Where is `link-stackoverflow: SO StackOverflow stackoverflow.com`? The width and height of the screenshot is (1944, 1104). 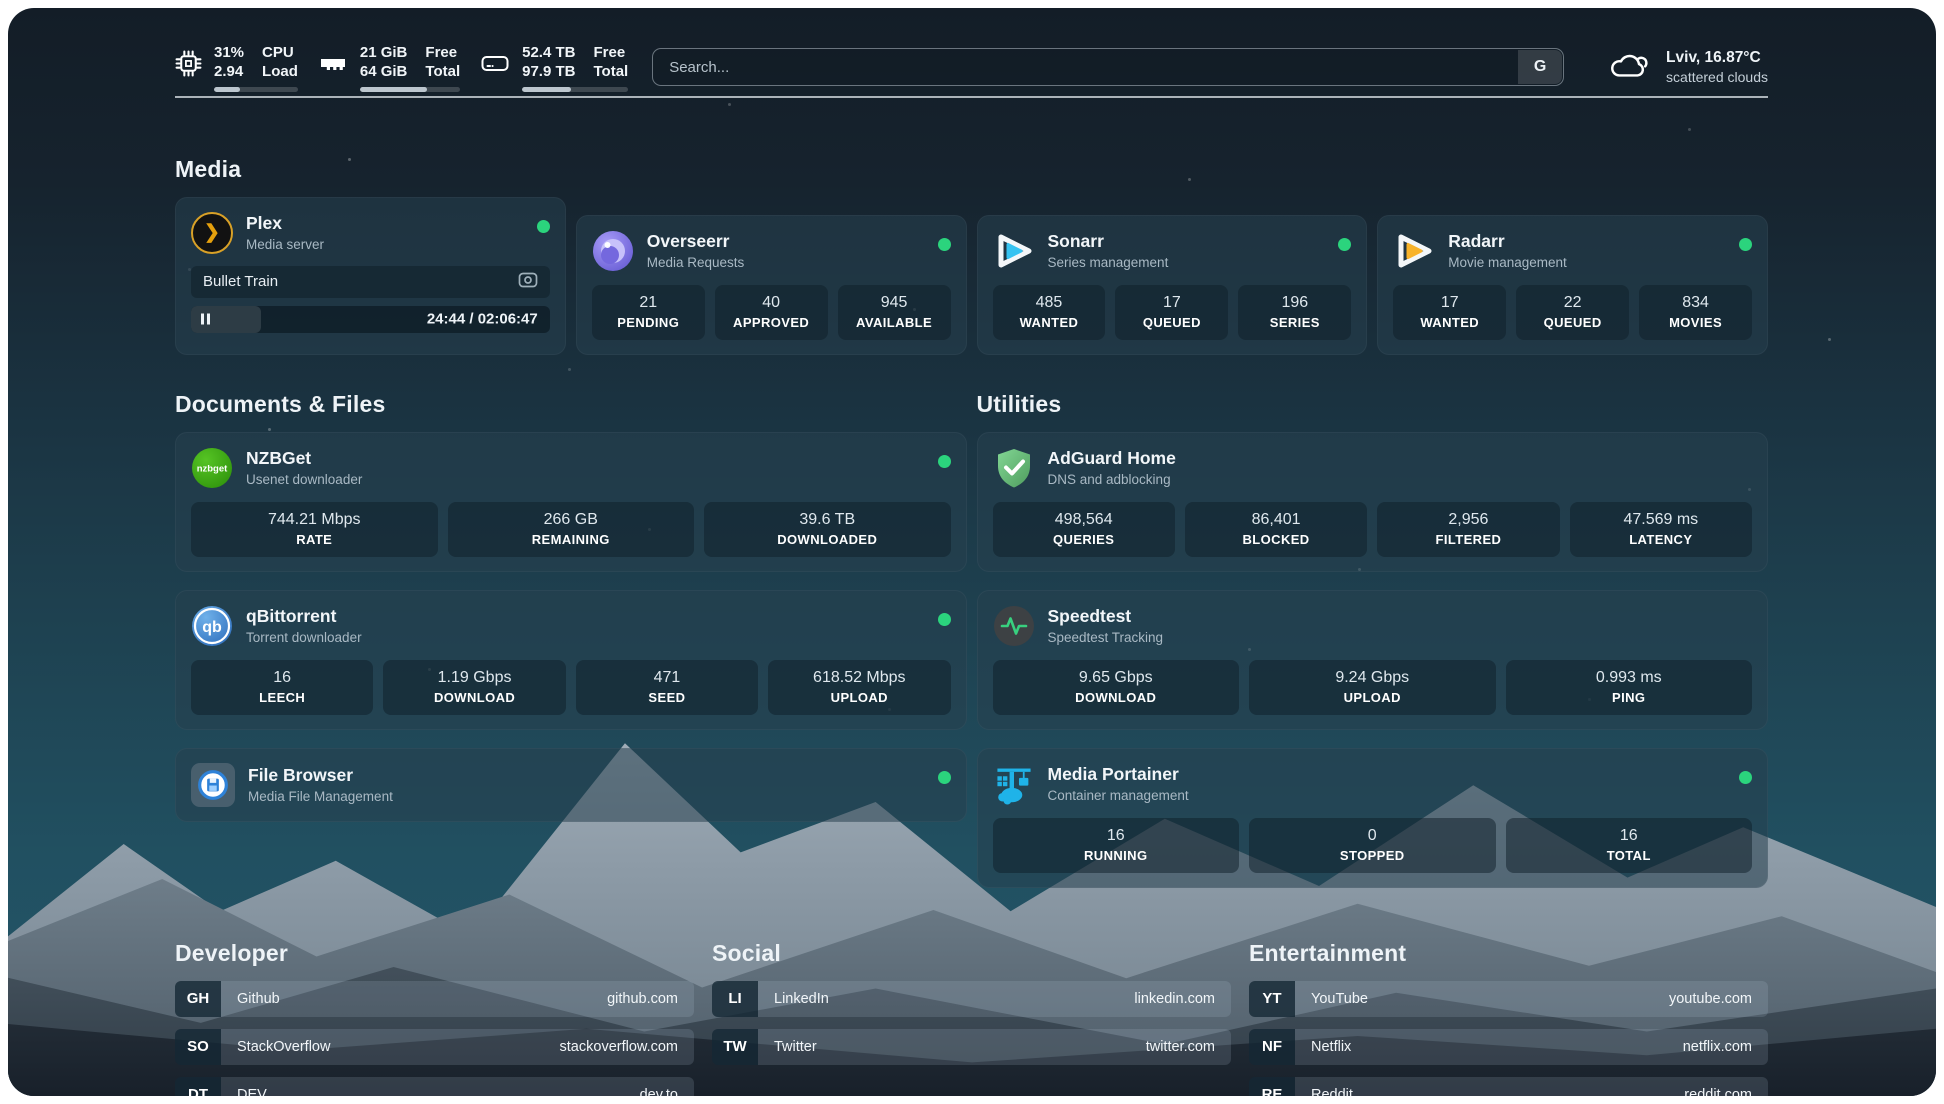 link-stackoverflow: SO StackOverflow stackoverflow.com is located at coordinates (434, 1046).